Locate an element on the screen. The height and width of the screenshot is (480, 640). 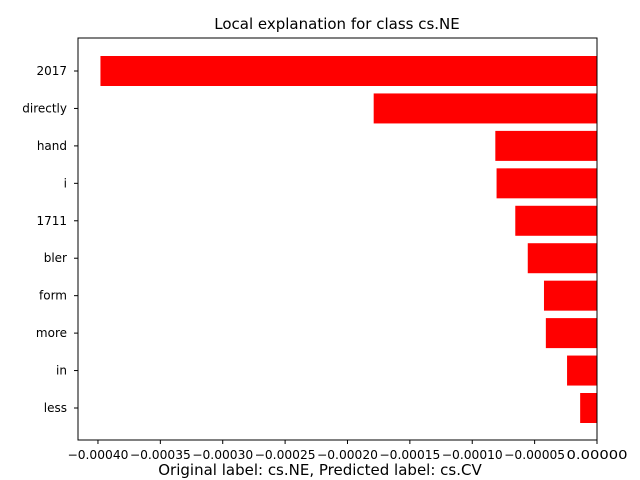
x-tick-label: −0.00025 is located at coordinates (285, 455).